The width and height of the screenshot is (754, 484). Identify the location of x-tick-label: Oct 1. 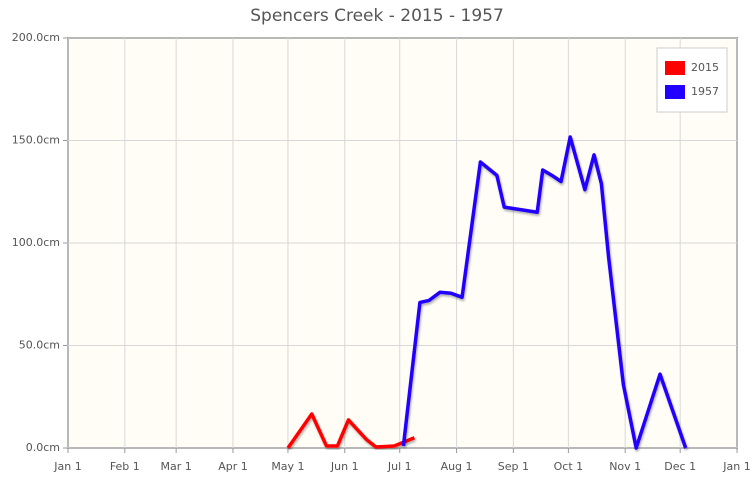
(569, 466).